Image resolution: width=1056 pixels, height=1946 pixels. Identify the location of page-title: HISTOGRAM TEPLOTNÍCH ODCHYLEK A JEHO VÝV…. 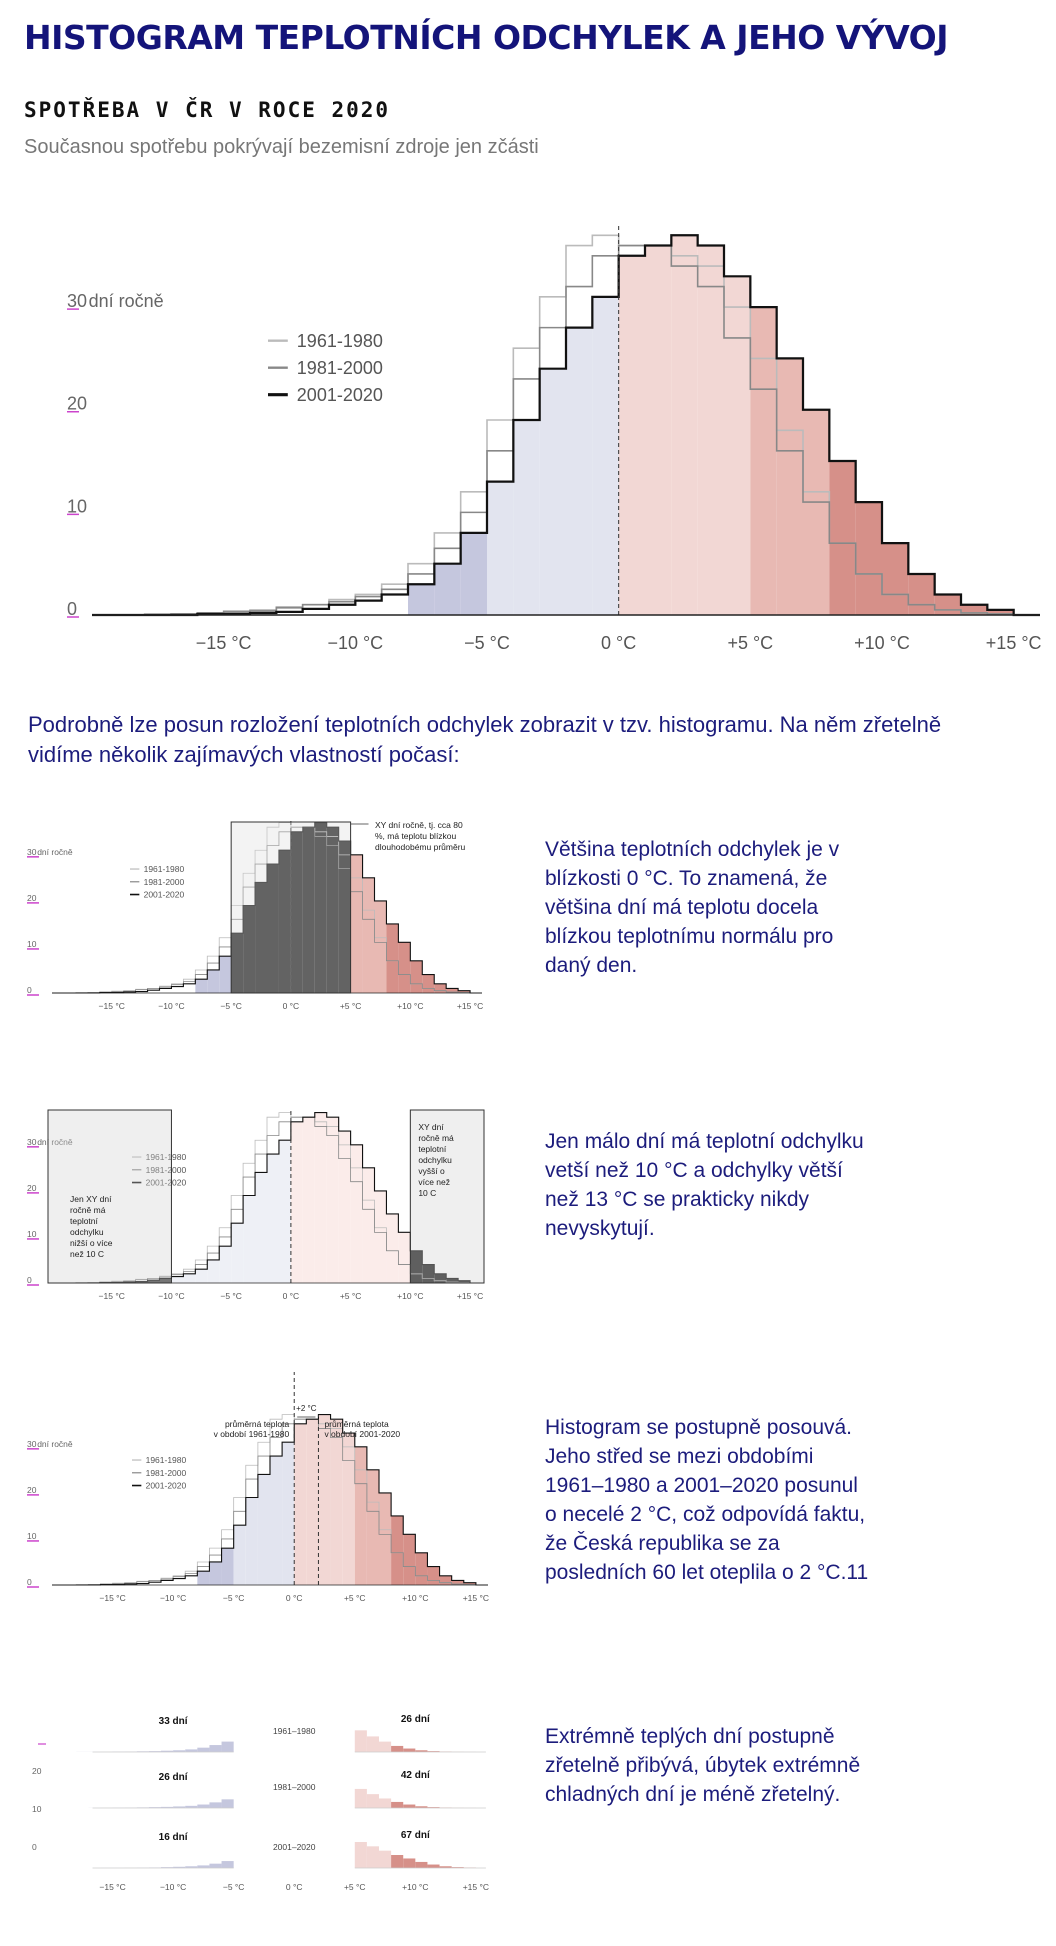
(486, 37).